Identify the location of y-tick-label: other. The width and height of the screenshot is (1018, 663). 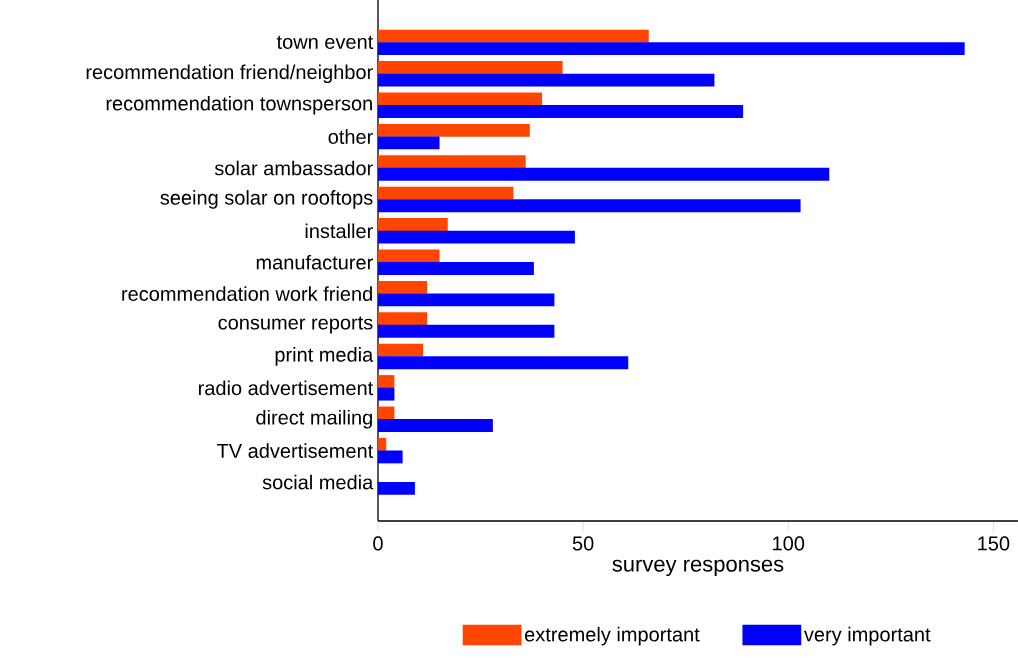
(350, 136).